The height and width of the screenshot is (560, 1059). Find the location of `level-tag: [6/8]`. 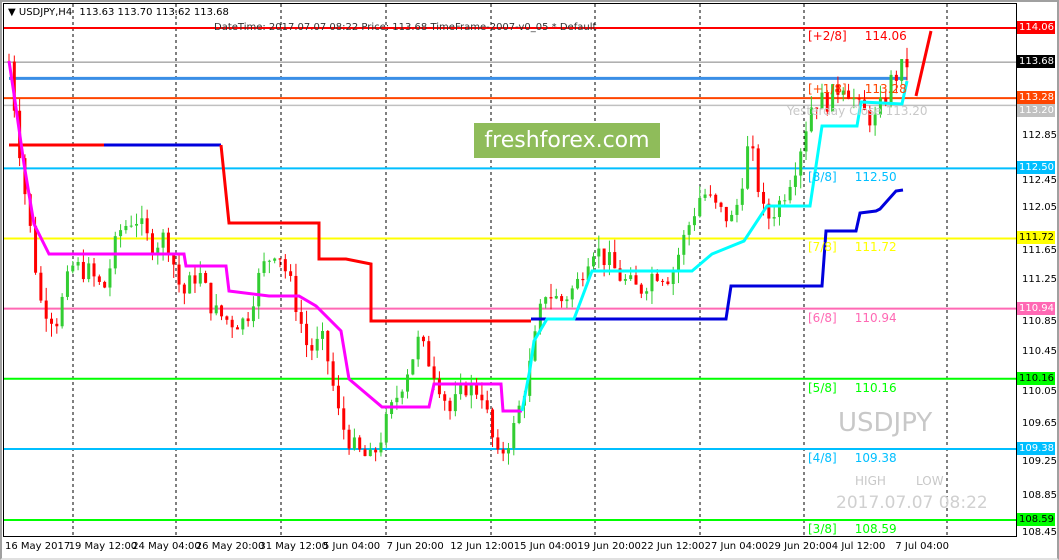

level-tag: [6/8] is located at coordinates (822, 317).